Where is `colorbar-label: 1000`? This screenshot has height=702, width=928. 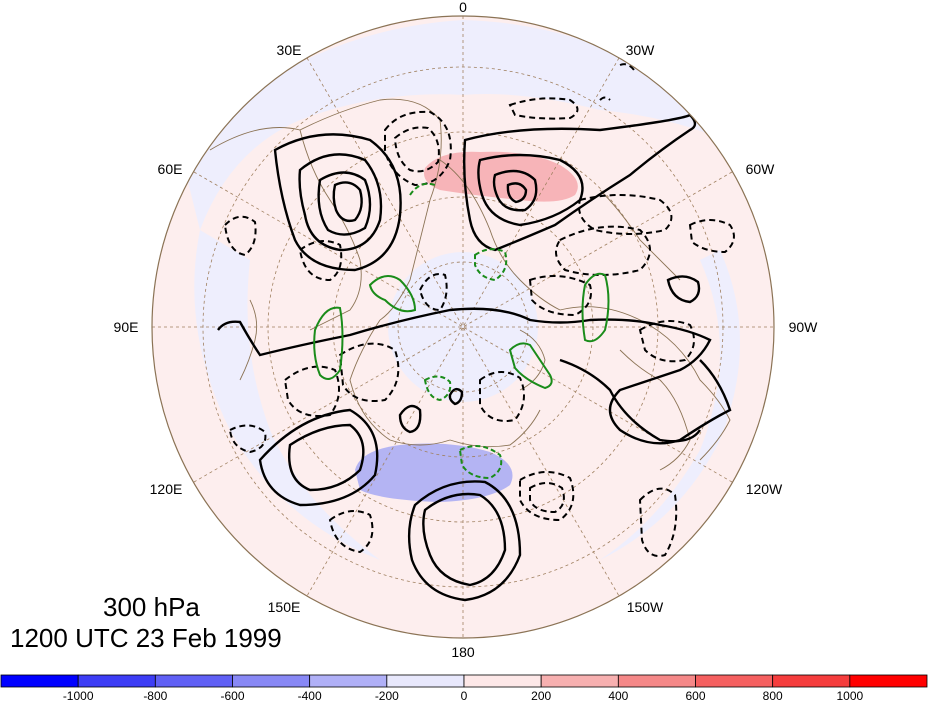
colorbar-label: 1000 is located at coordinates (849, 695).